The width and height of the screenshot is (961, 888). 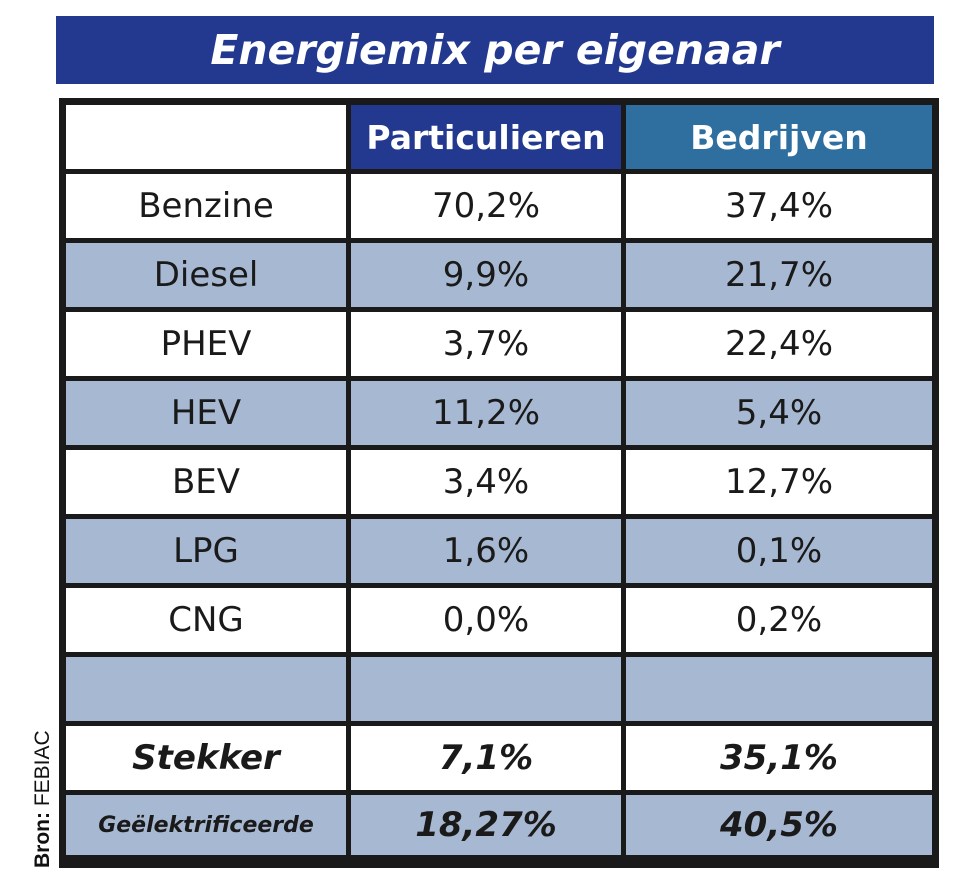 What do you see at coordinates (779, 344) in the screenshot?
I see `row-bedrijven-value: 22,4%` at bounding box center [779, 344].